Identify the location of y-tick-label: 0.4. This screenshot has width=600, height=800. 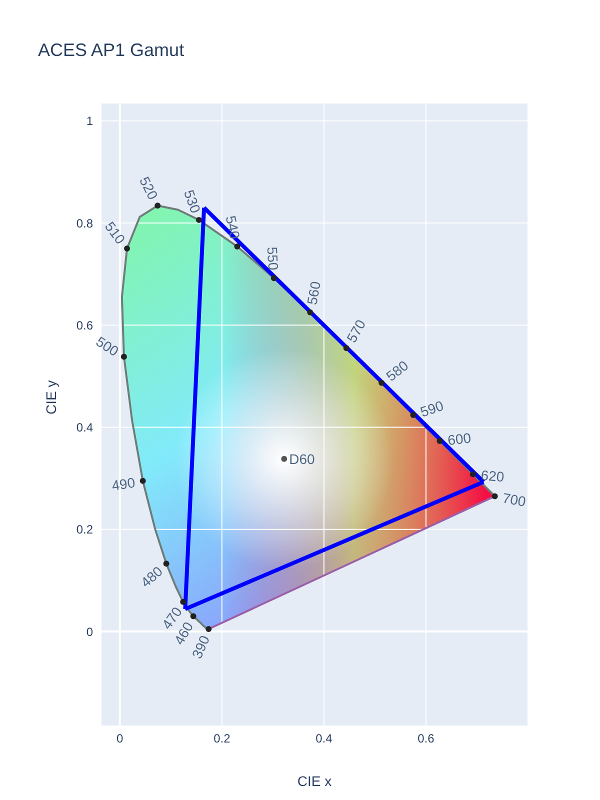
(85, 427).